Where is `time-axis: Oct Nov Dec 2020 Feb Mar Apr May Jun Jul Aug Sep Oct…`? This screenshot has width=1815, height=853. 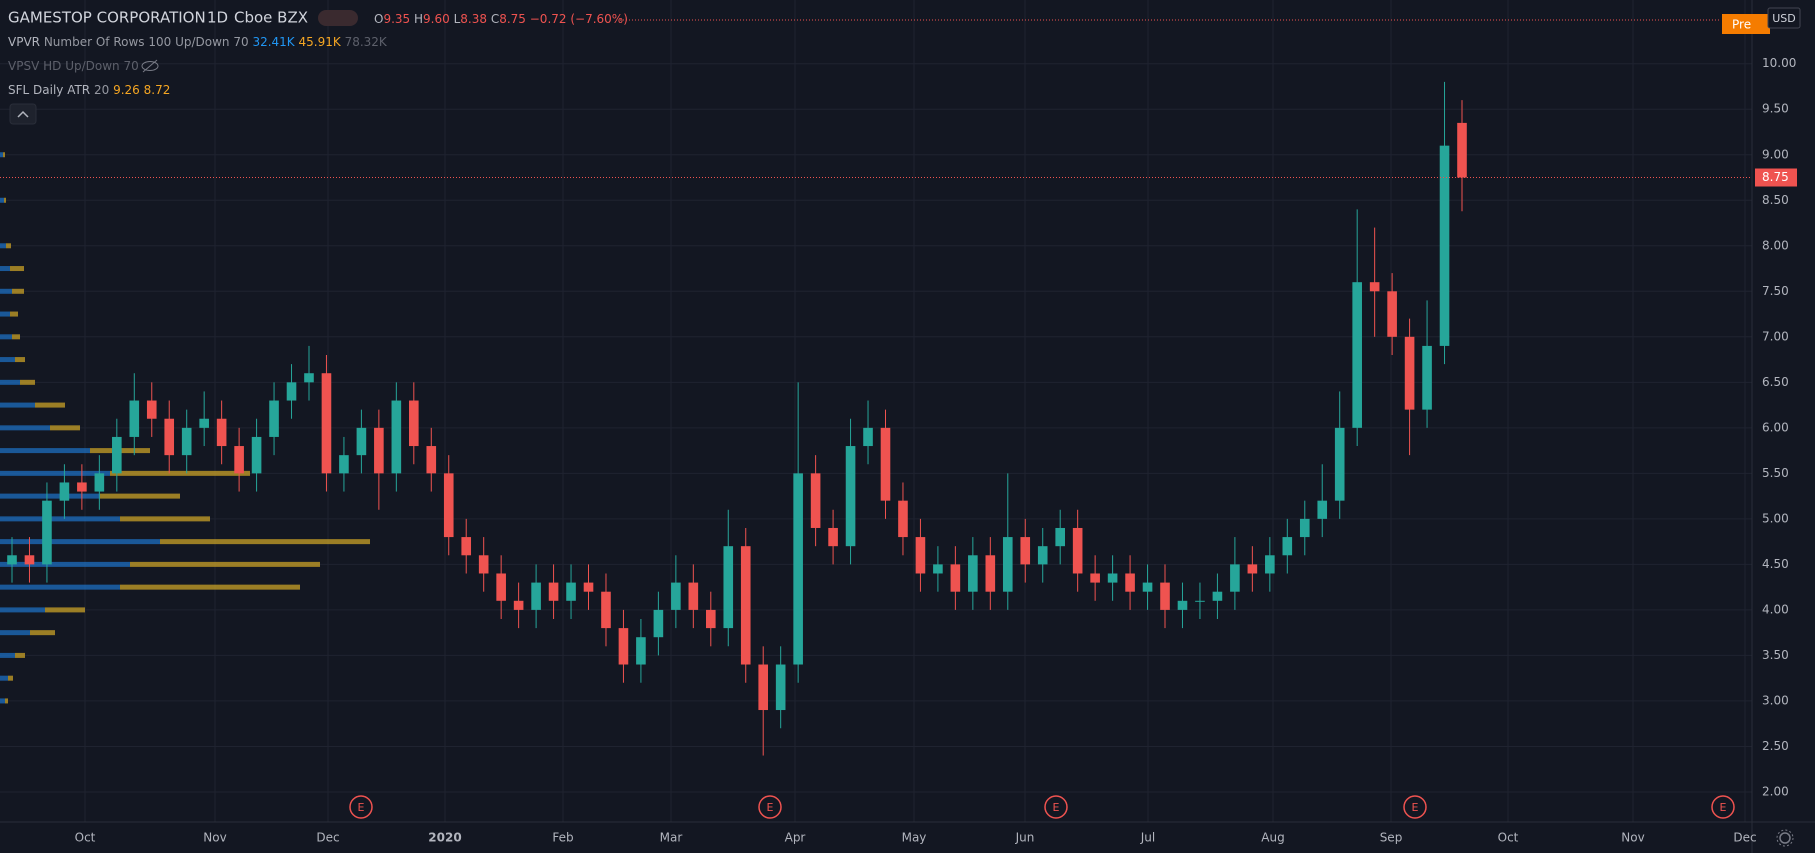
time-axis: Oct Nov Dec 2020 Feb Mar Apr May Jun Jul Aug Sep Oct… is located at coordinates (916, 838).